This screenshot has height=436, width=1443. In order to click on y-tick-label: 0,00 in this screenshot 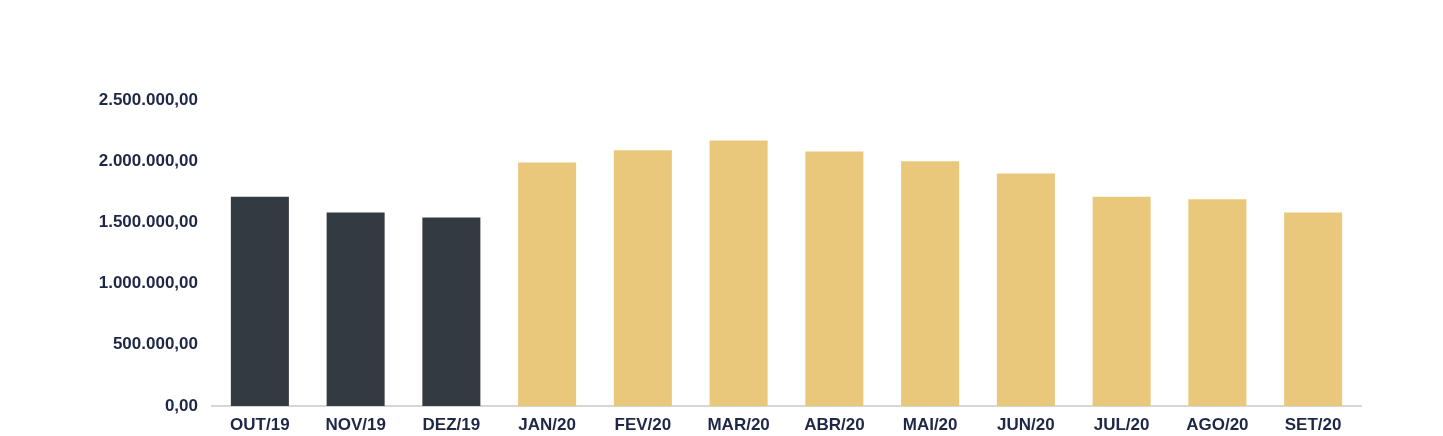, I will do `click(181, 405)`.